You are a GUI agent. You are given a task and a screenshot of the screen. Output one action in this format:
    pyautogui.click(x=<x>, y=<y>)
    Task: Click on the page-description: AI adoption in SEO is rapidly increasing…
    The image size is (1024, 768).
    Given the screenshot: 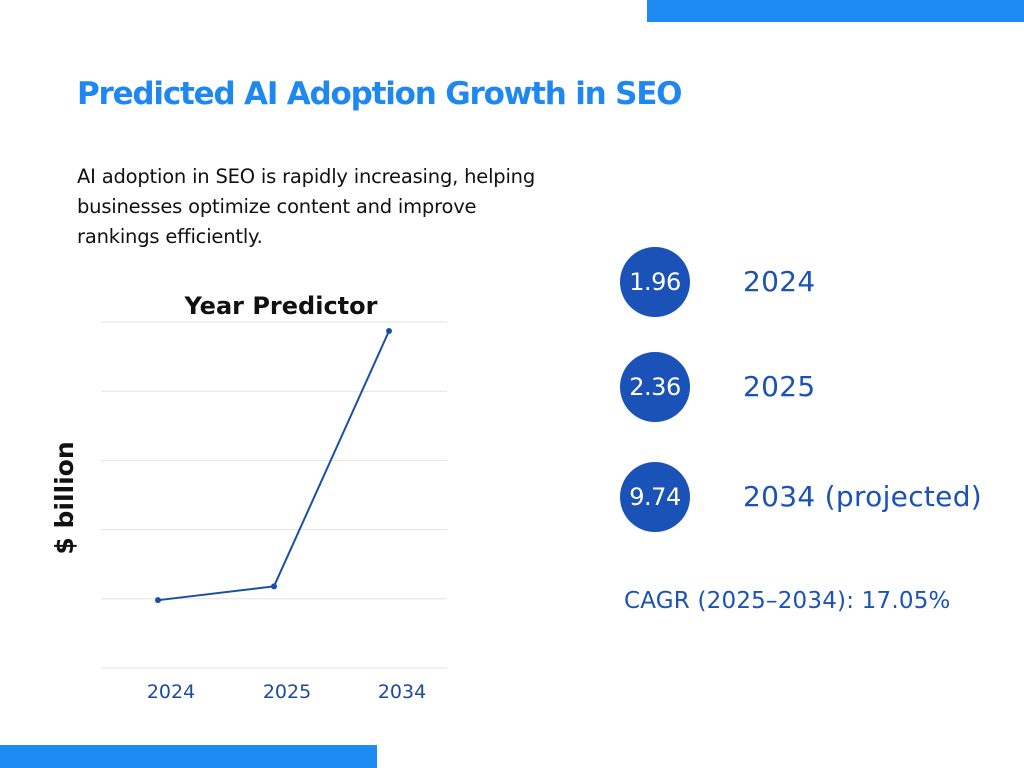 What is the action you would take?
    pyautogui.click(x=306, y=206)
    